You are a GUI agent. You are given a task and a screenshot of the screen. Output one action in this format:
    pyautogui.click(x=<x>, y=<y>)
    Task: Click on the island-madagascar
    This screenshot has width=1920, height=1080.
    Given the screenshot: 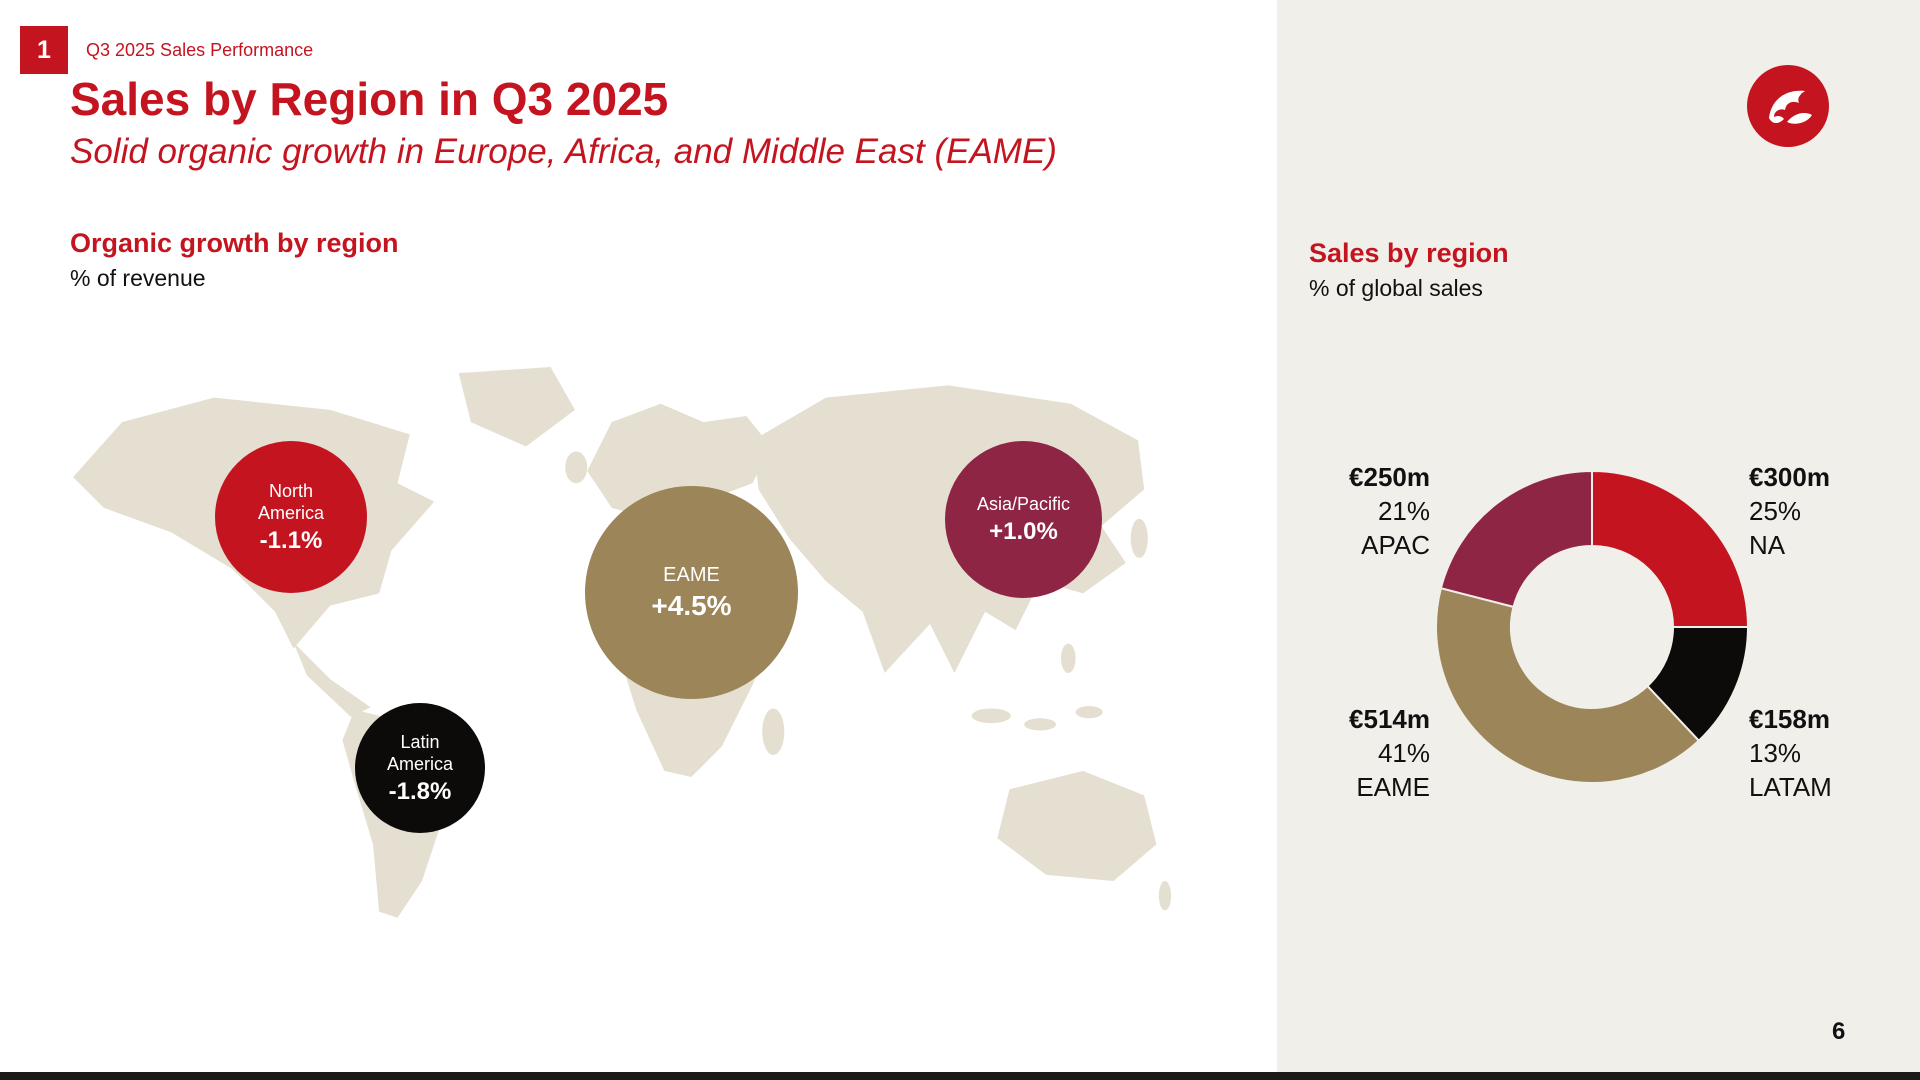 What is the action you would take?
    pyautogui.click(x=773, y=731)
    